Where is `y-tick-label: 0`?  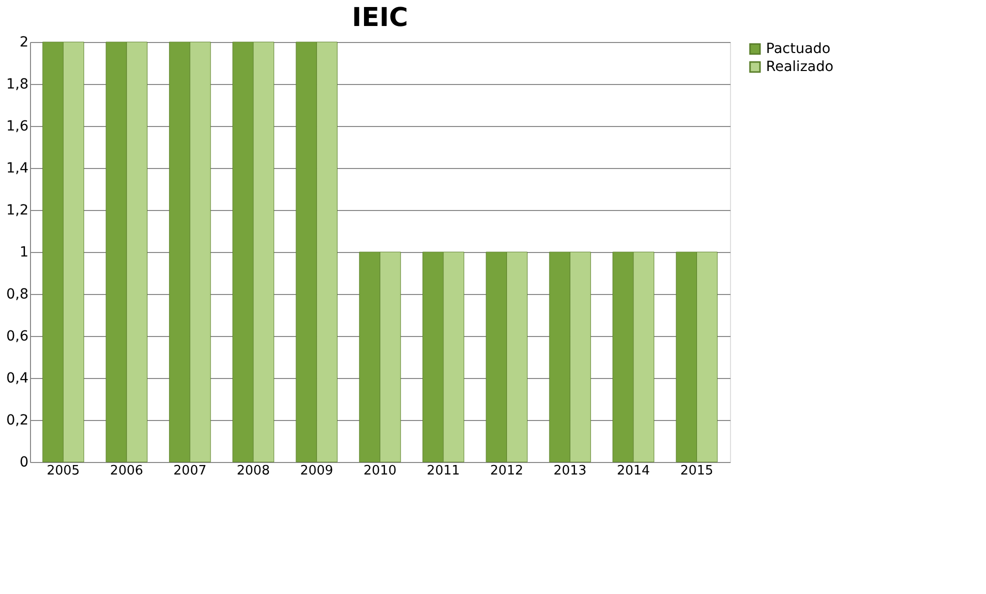
y-tick-label: 0 is located at coordinates (24, 462).